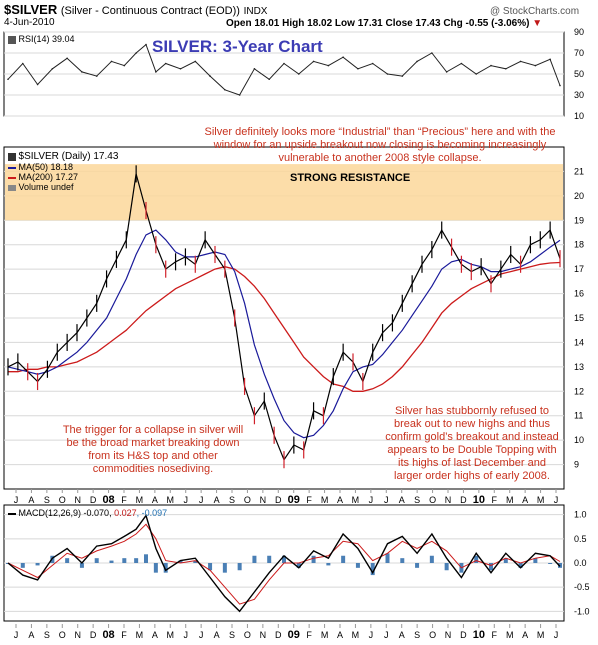 This screenshot has height=645, width=598. What do you see at coordinates (579, 32) in the screenshot?
I see `rsi-ytick-label: 90` at bounding box center [579, 32].